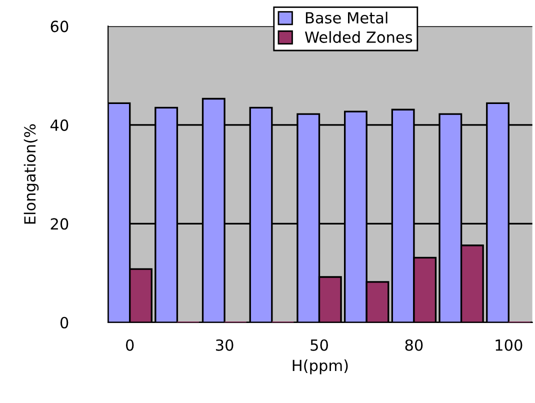 The image size is (535, 403). Describe the element at coordinates (59, 26) in the screenshot. I see `y-tick-label: 60` at that location.